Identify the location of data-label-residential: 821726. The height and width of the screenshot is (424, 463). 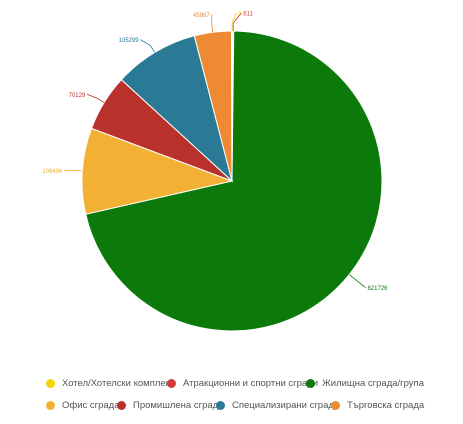
(377, 289).